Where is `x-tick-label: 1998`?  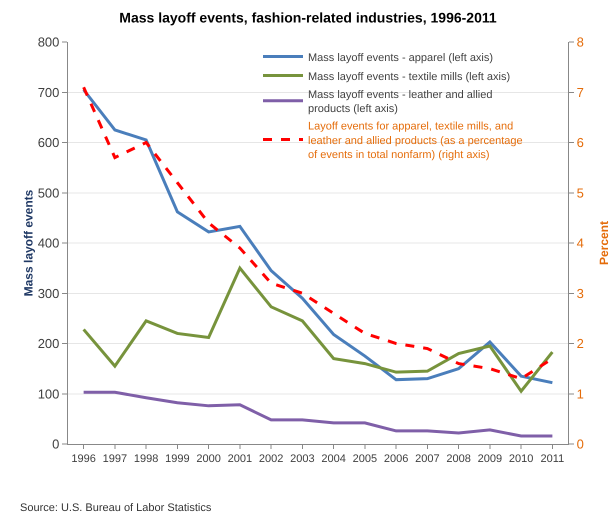
x-tick-label: 1998 is located at coordinates (146, 459).